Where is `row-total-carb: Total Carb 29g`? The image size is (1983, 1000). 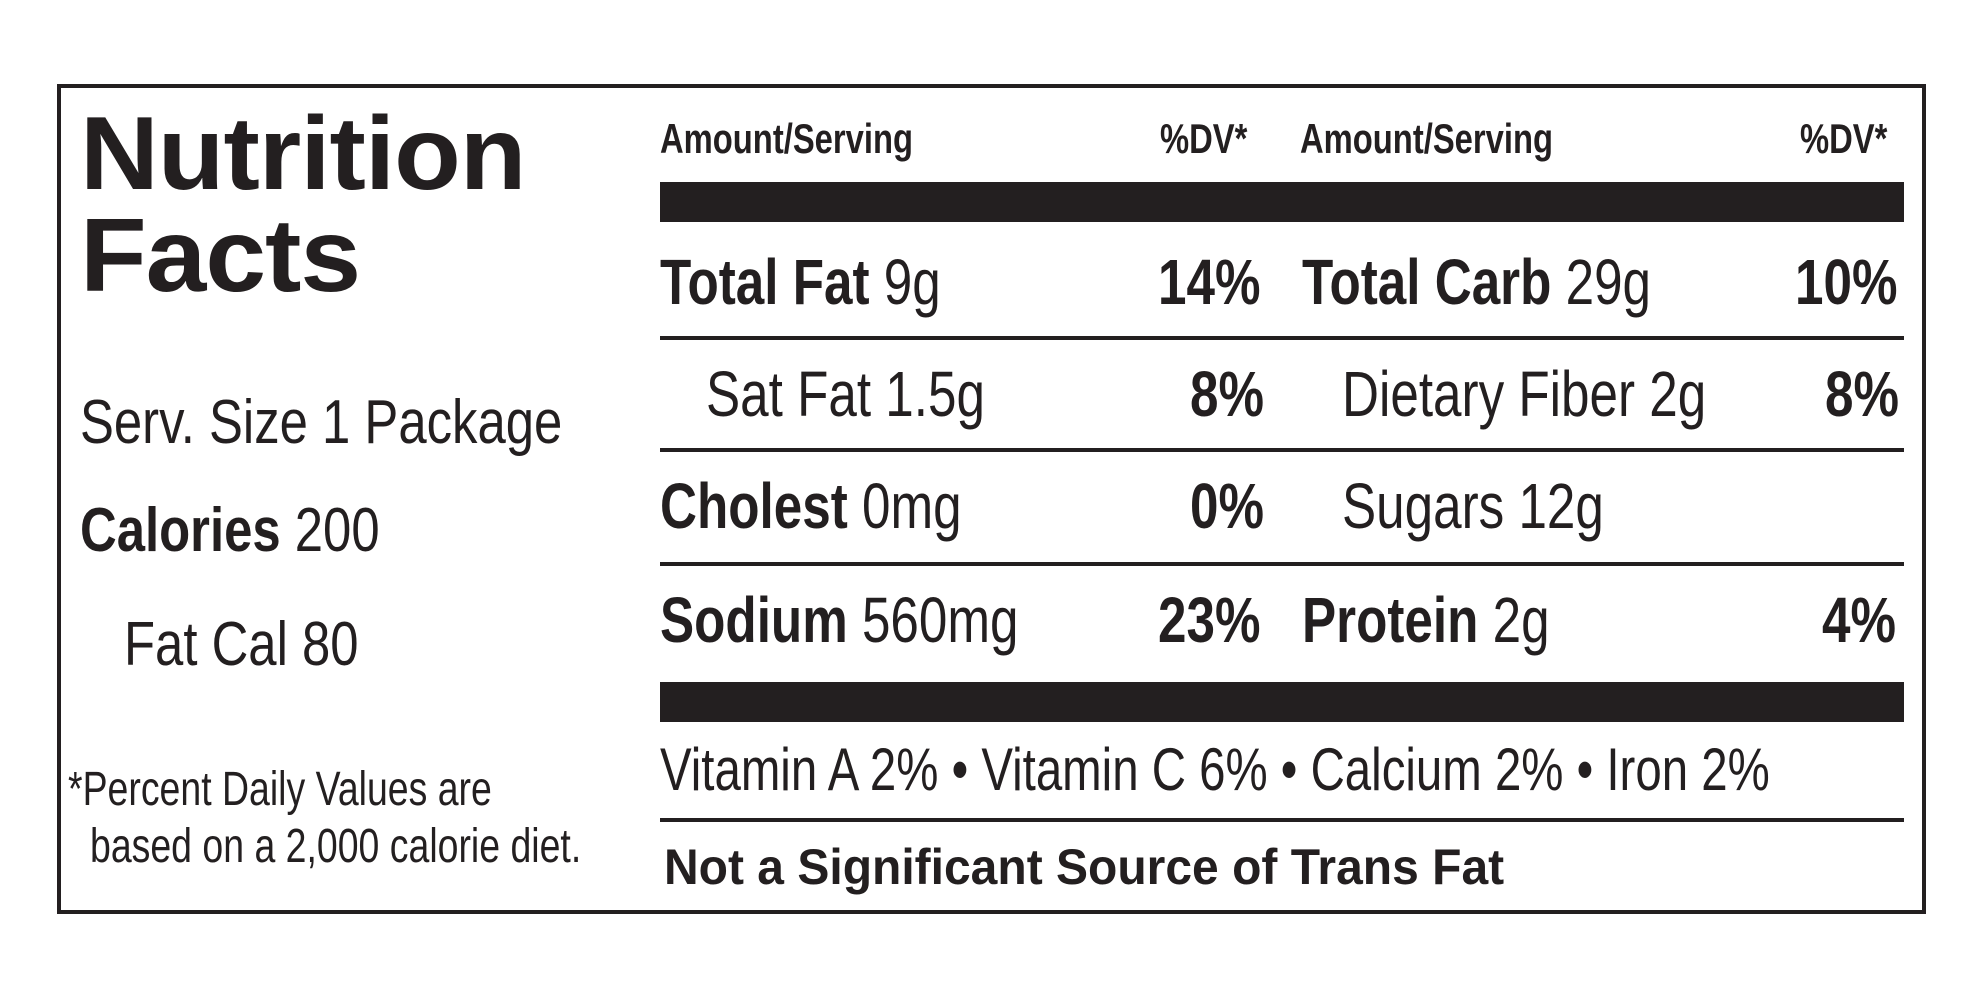 row-total-carb: Total Carb 29g is located at coordinates (1520, 282).